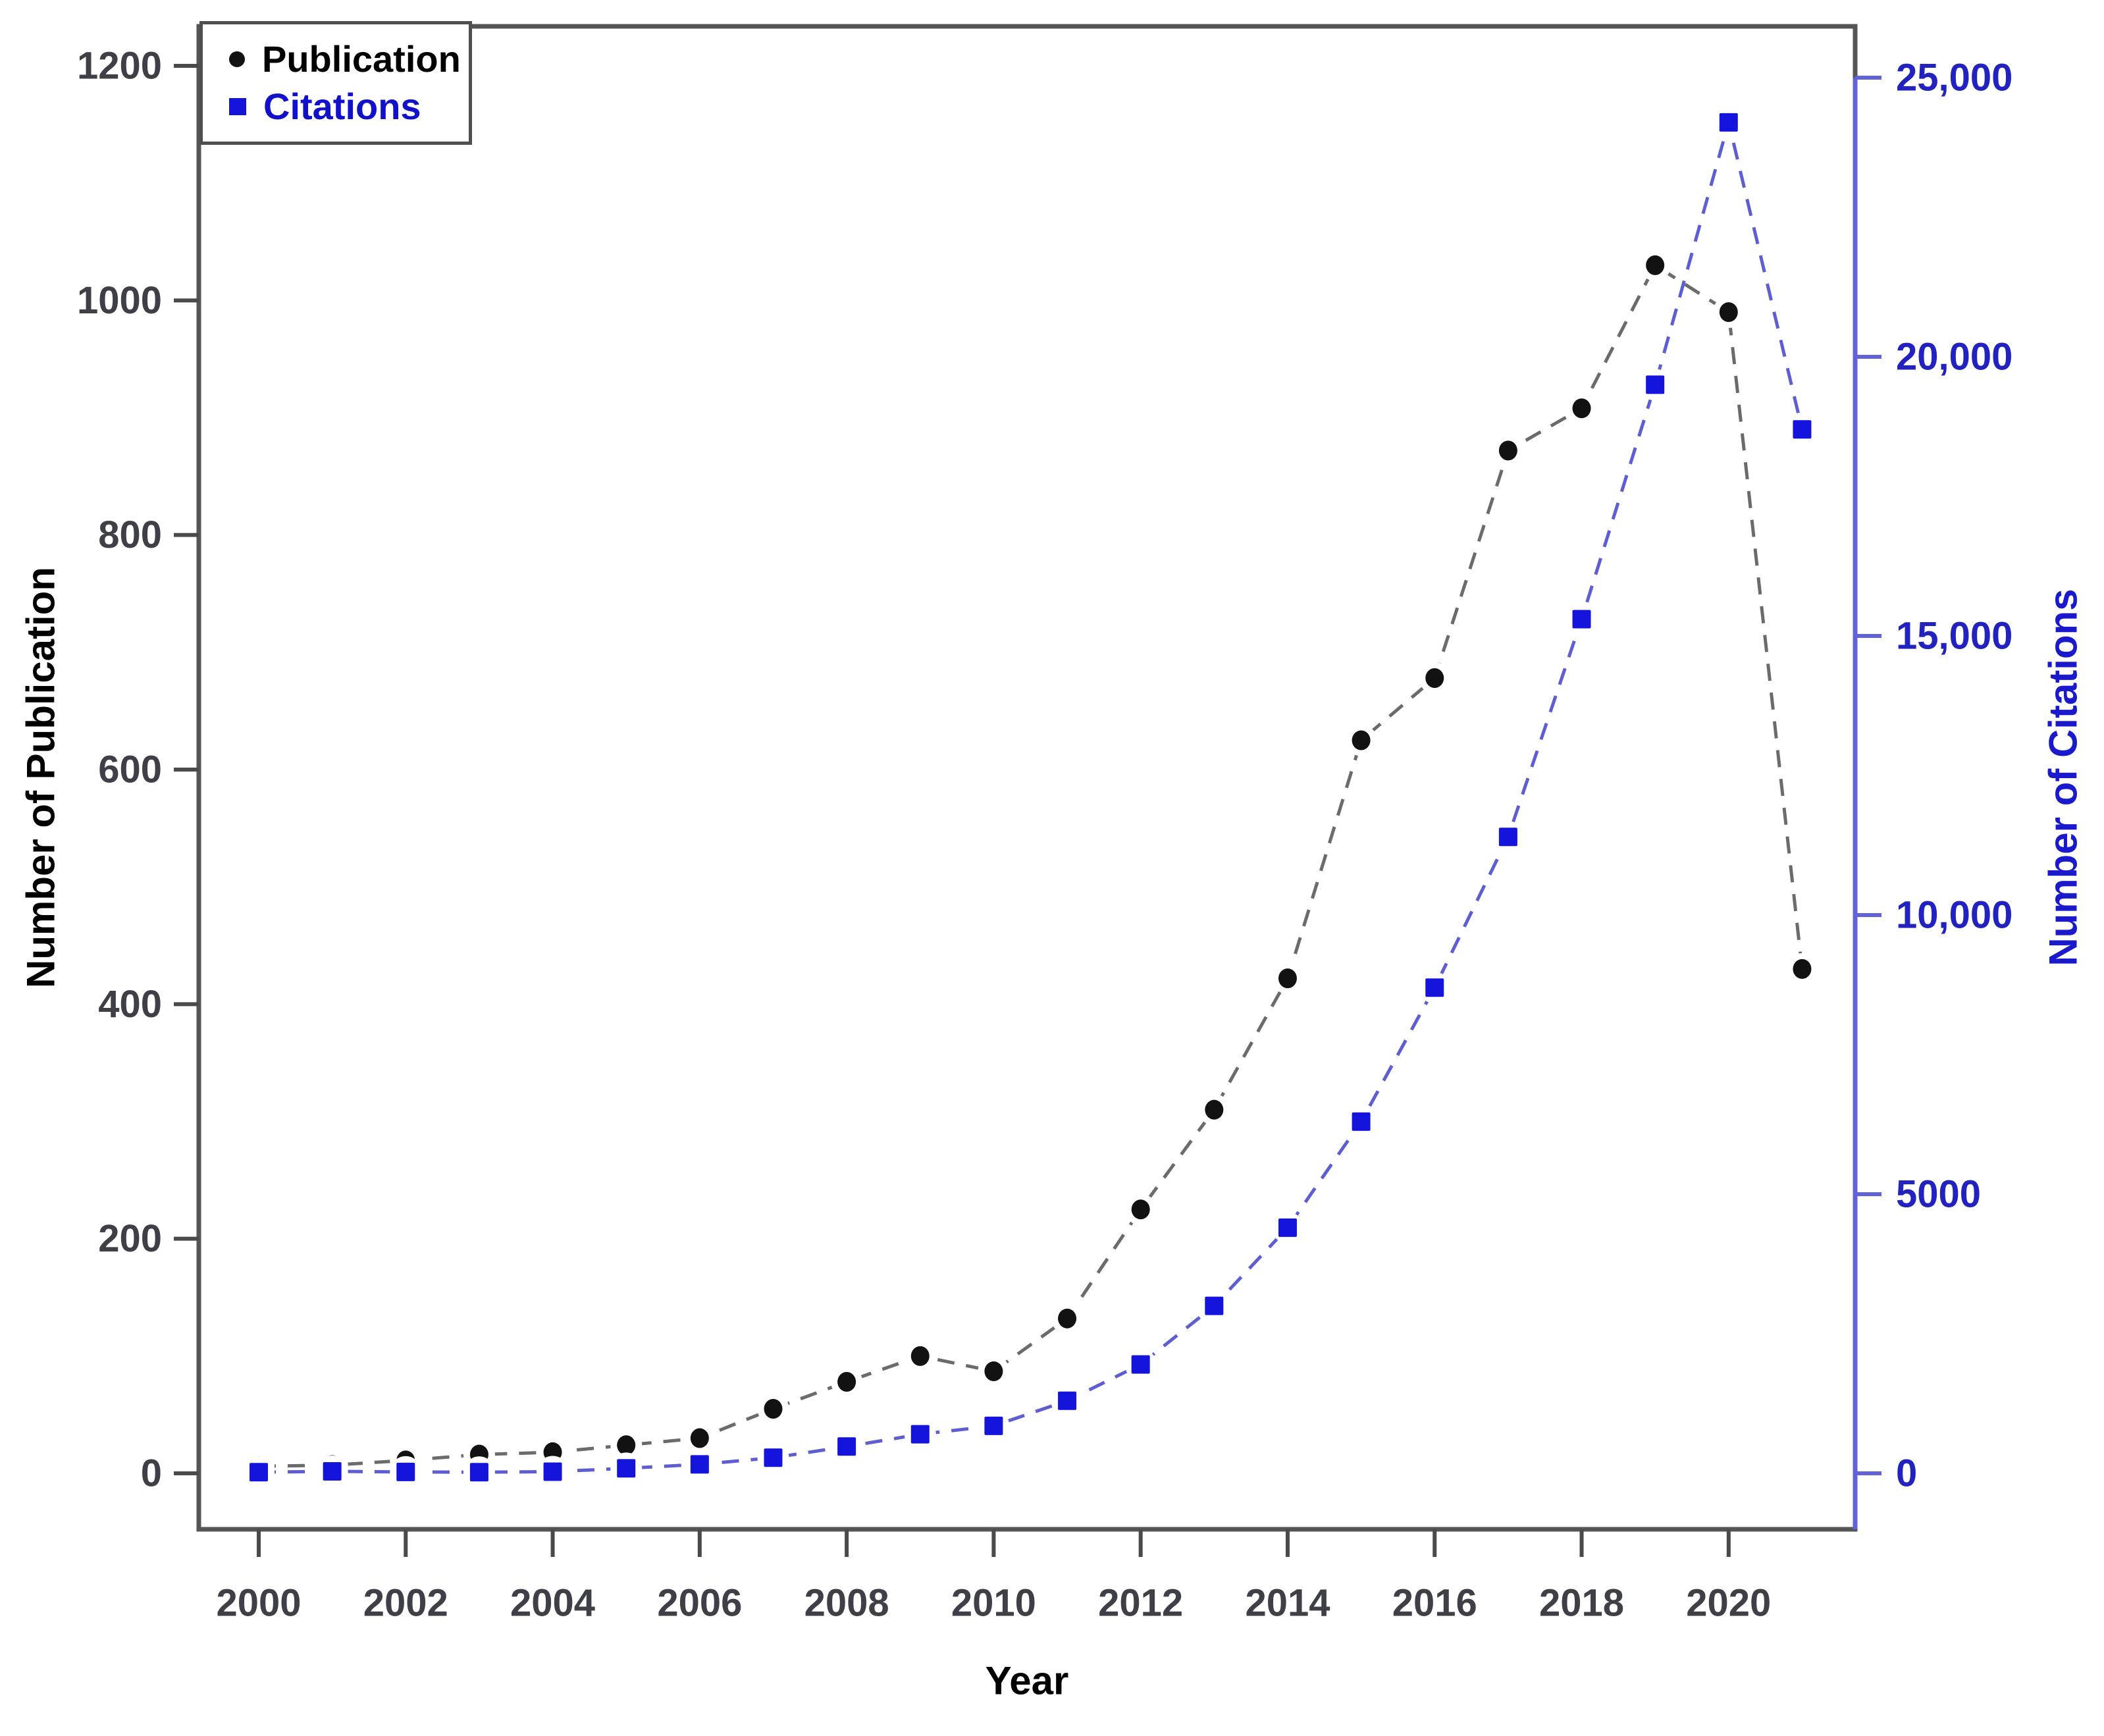  I want to click on legend-label-publication: Publication, so click(362, 59).